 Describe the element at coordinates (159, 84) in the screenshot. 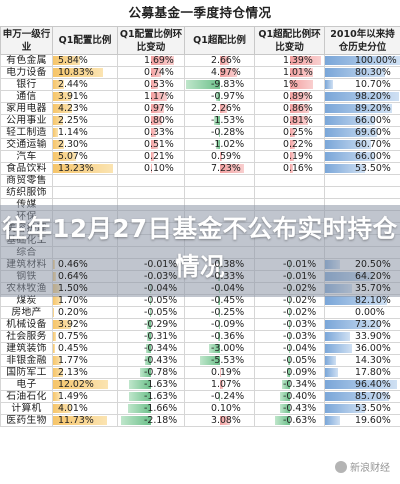

I see `cell-value: 0.53%` at that location.